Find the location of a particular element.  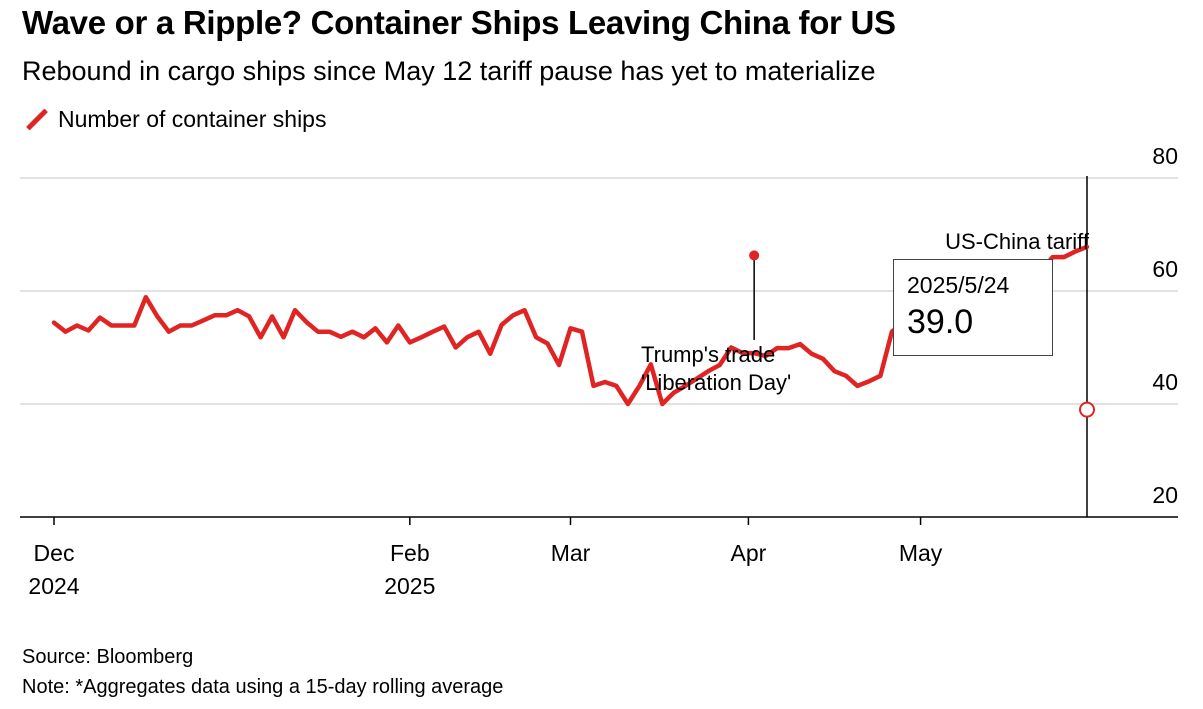

x-tick-label-3: Apr is located at coordinates (749, 553).